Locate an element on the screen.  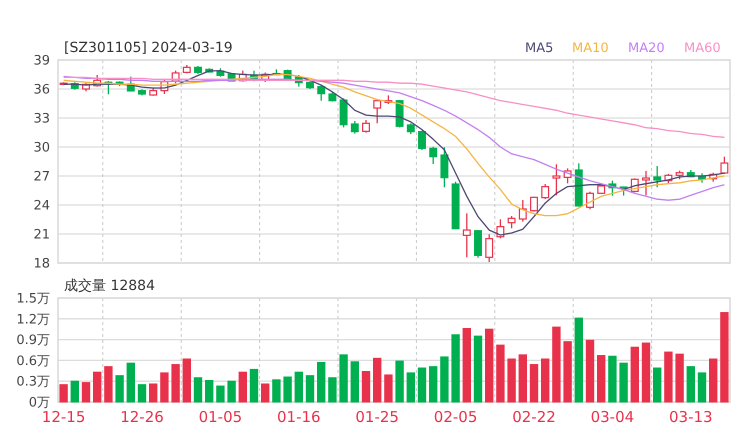
x-tick-label: 01-05 is located at coordinates (220, 417).